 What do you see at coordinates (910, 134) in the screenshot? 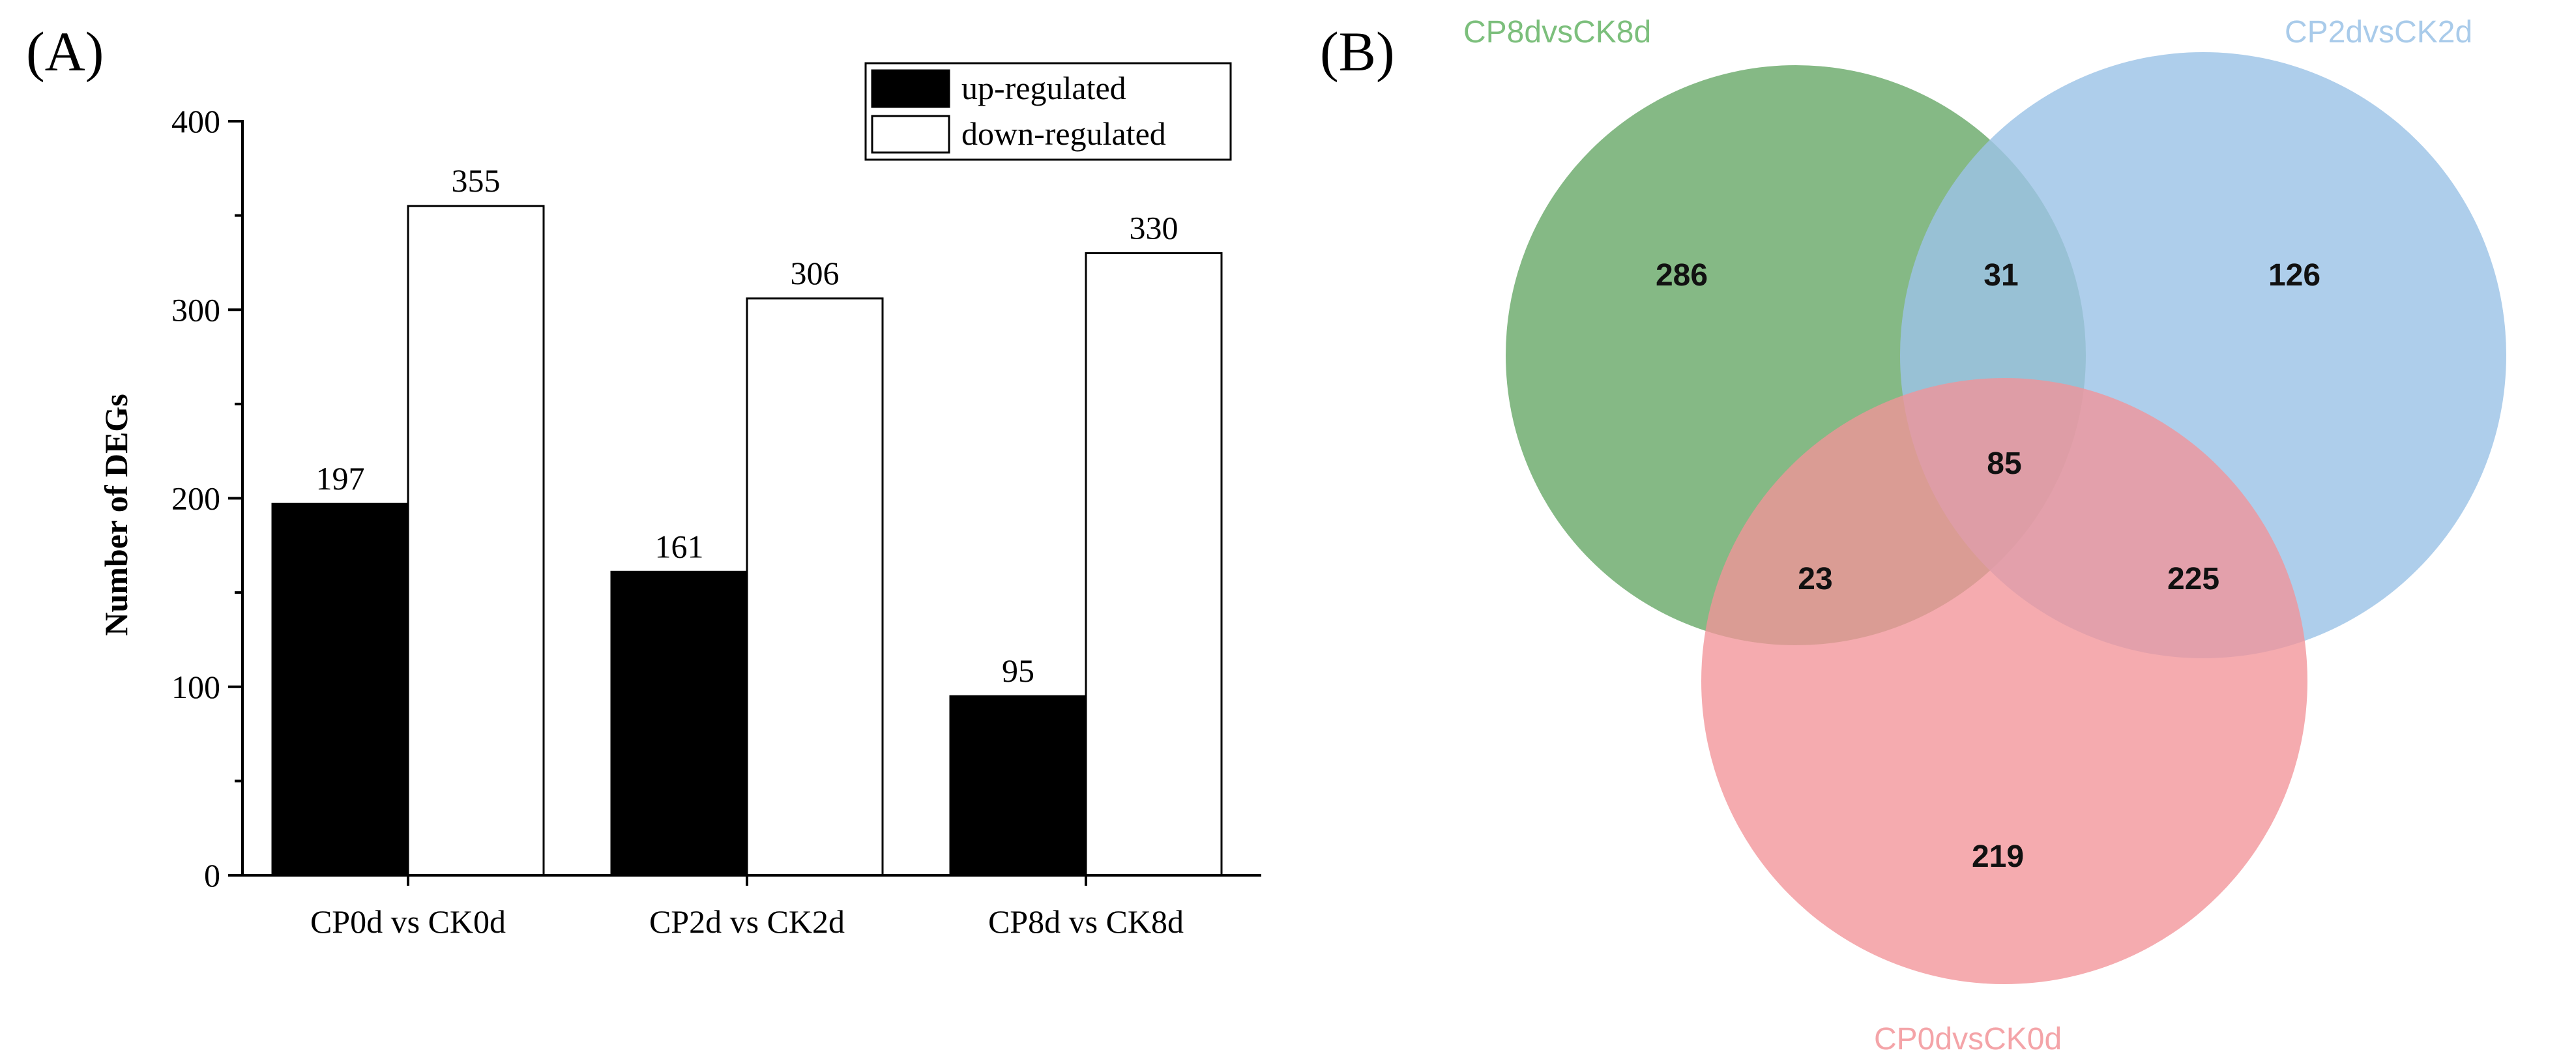
I see `legend-swatch-down` at bounding box center [910, 134].